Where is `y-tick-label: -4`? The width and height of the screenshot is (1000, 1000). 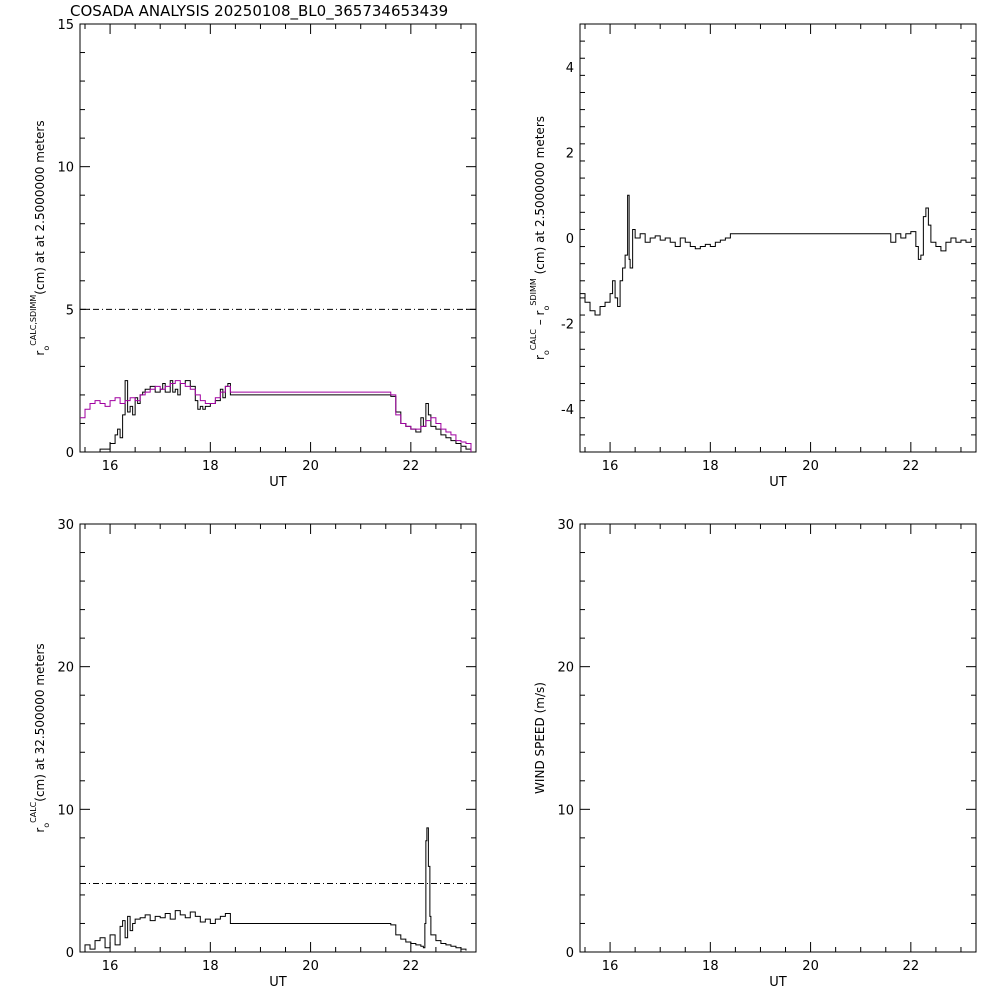 y-tick-label: -4 is located at coordinates (567, 410).